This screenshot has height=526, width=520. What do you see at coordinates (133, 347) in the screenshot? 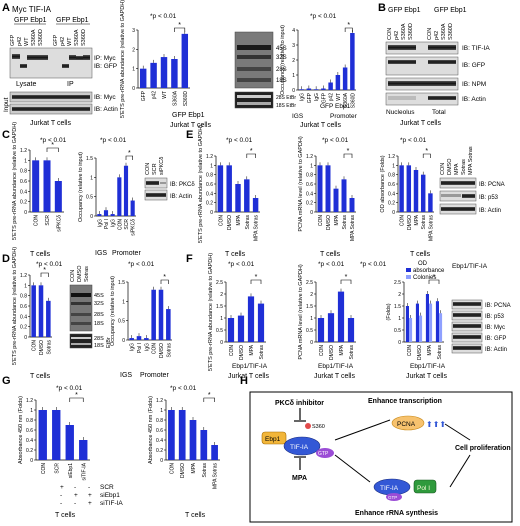
I see `x-tick-label: IgG` at bounding box center [133, 347].